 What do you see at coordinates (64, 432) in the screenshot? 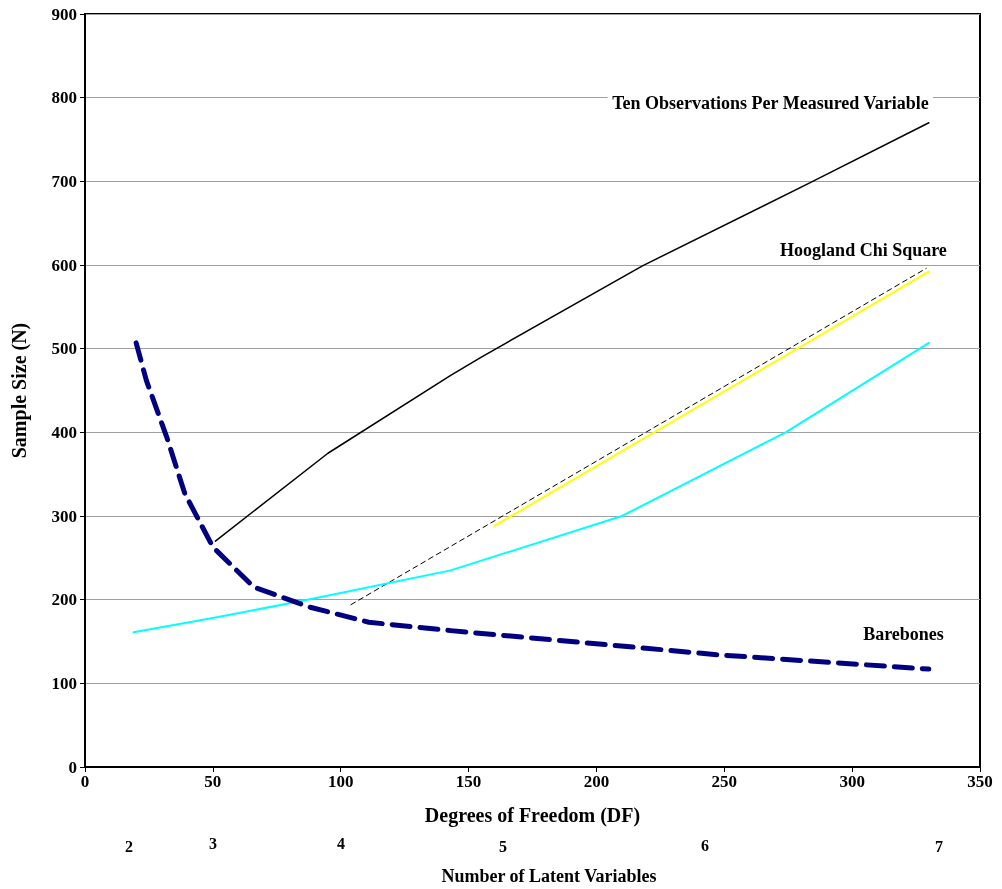
I see `y-tick-label: 400` at bounding box center [64, 432].